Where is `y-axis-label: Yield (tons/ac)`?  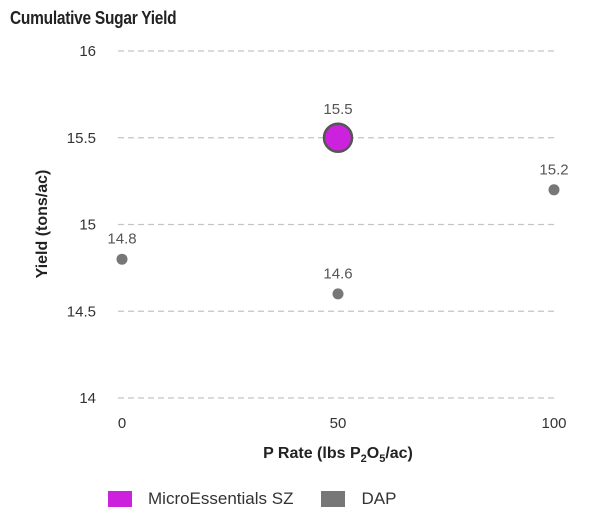 y-axis-label: Yield (tons/ac) is located at coordinates (42, 224).